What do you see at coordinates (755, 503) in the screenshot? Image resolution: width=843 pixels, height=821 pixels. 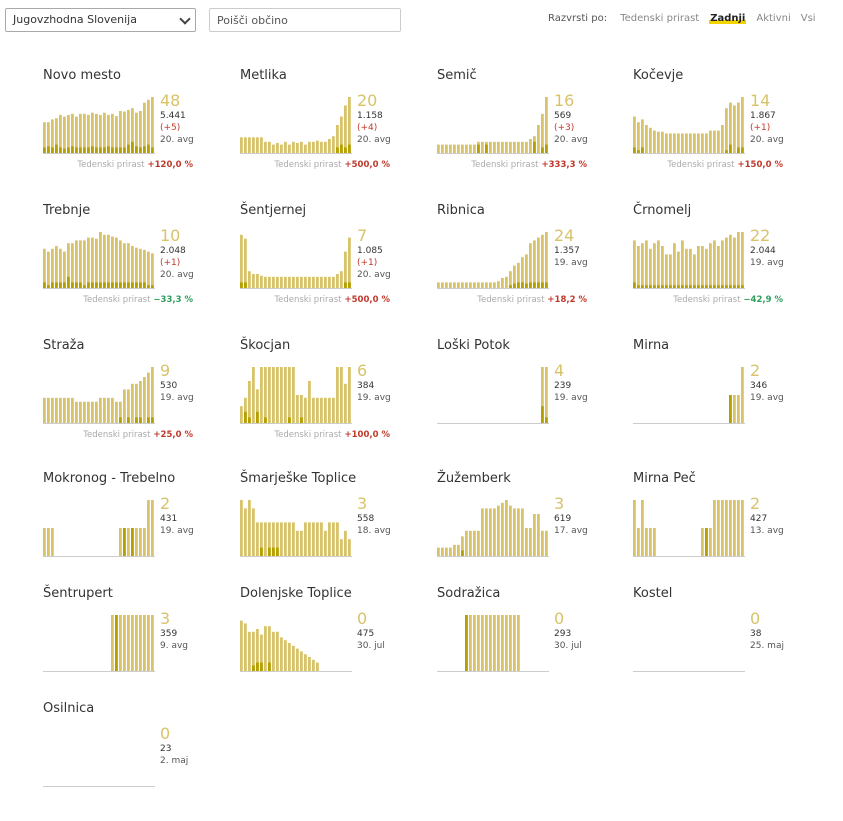 I see `active-count: 2` at bounding box center [755, 503].